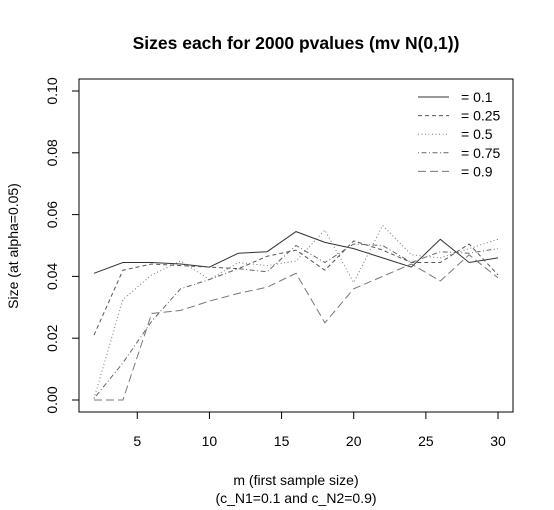  What do you see at coordinates (319, 430) in the screenshot?
I see `x-axis: 5 10 15 20 25 30` at bounding box center [319, 430].